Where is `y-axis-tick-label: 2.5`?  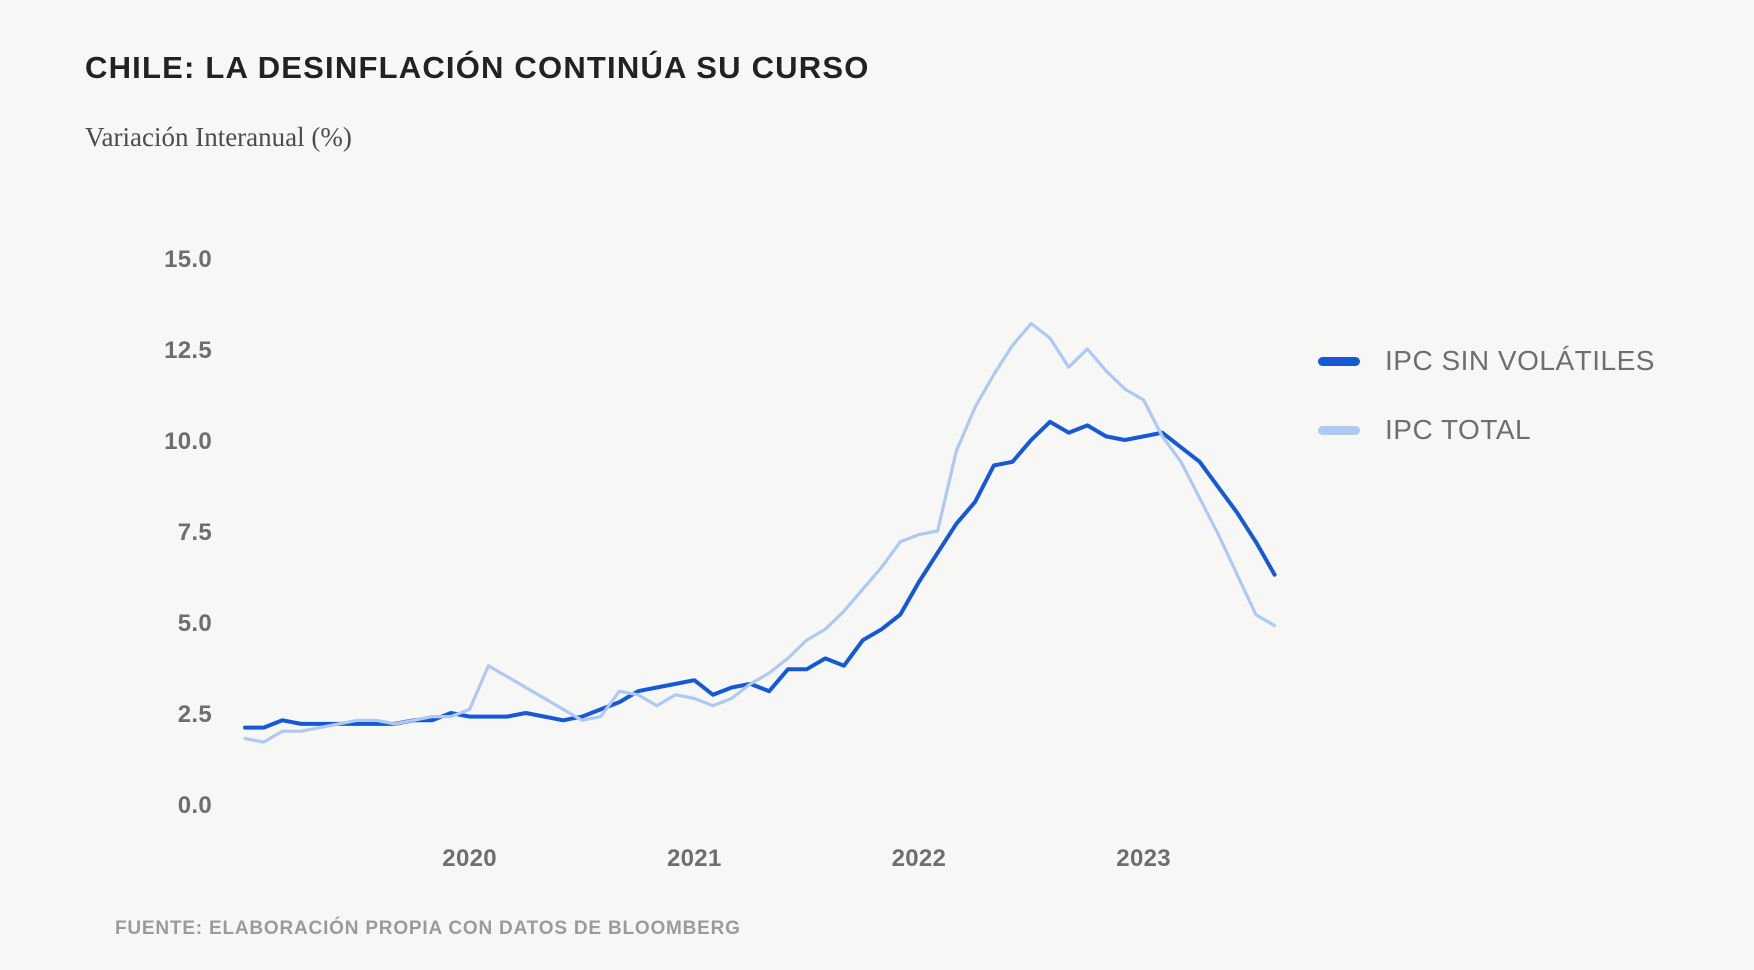 y-axis-tick-label: 2.5 is located at coordinates (195, 714).